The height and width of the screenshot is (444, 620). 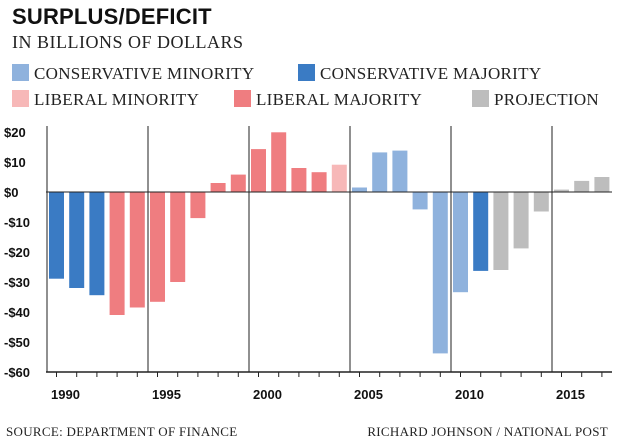 What do you see at coordinates (17, 252) in the screenshot?
I see `y-tick-label-4: -$20` at bounding box center [17, 252].